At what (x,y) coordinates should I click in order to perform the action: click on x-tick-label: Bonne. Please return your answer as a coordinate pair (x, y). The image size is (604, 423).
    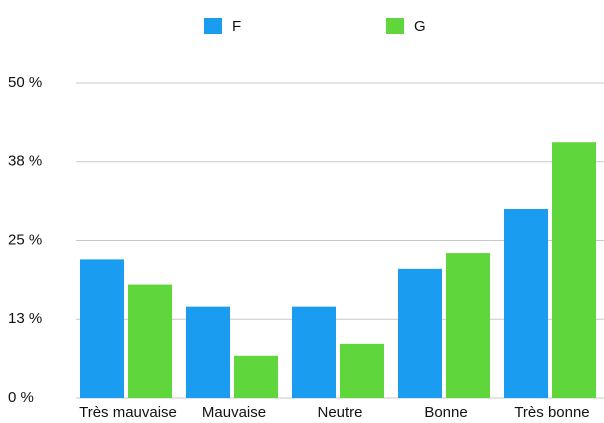
    Looking at the image, I should click on (445, 412).